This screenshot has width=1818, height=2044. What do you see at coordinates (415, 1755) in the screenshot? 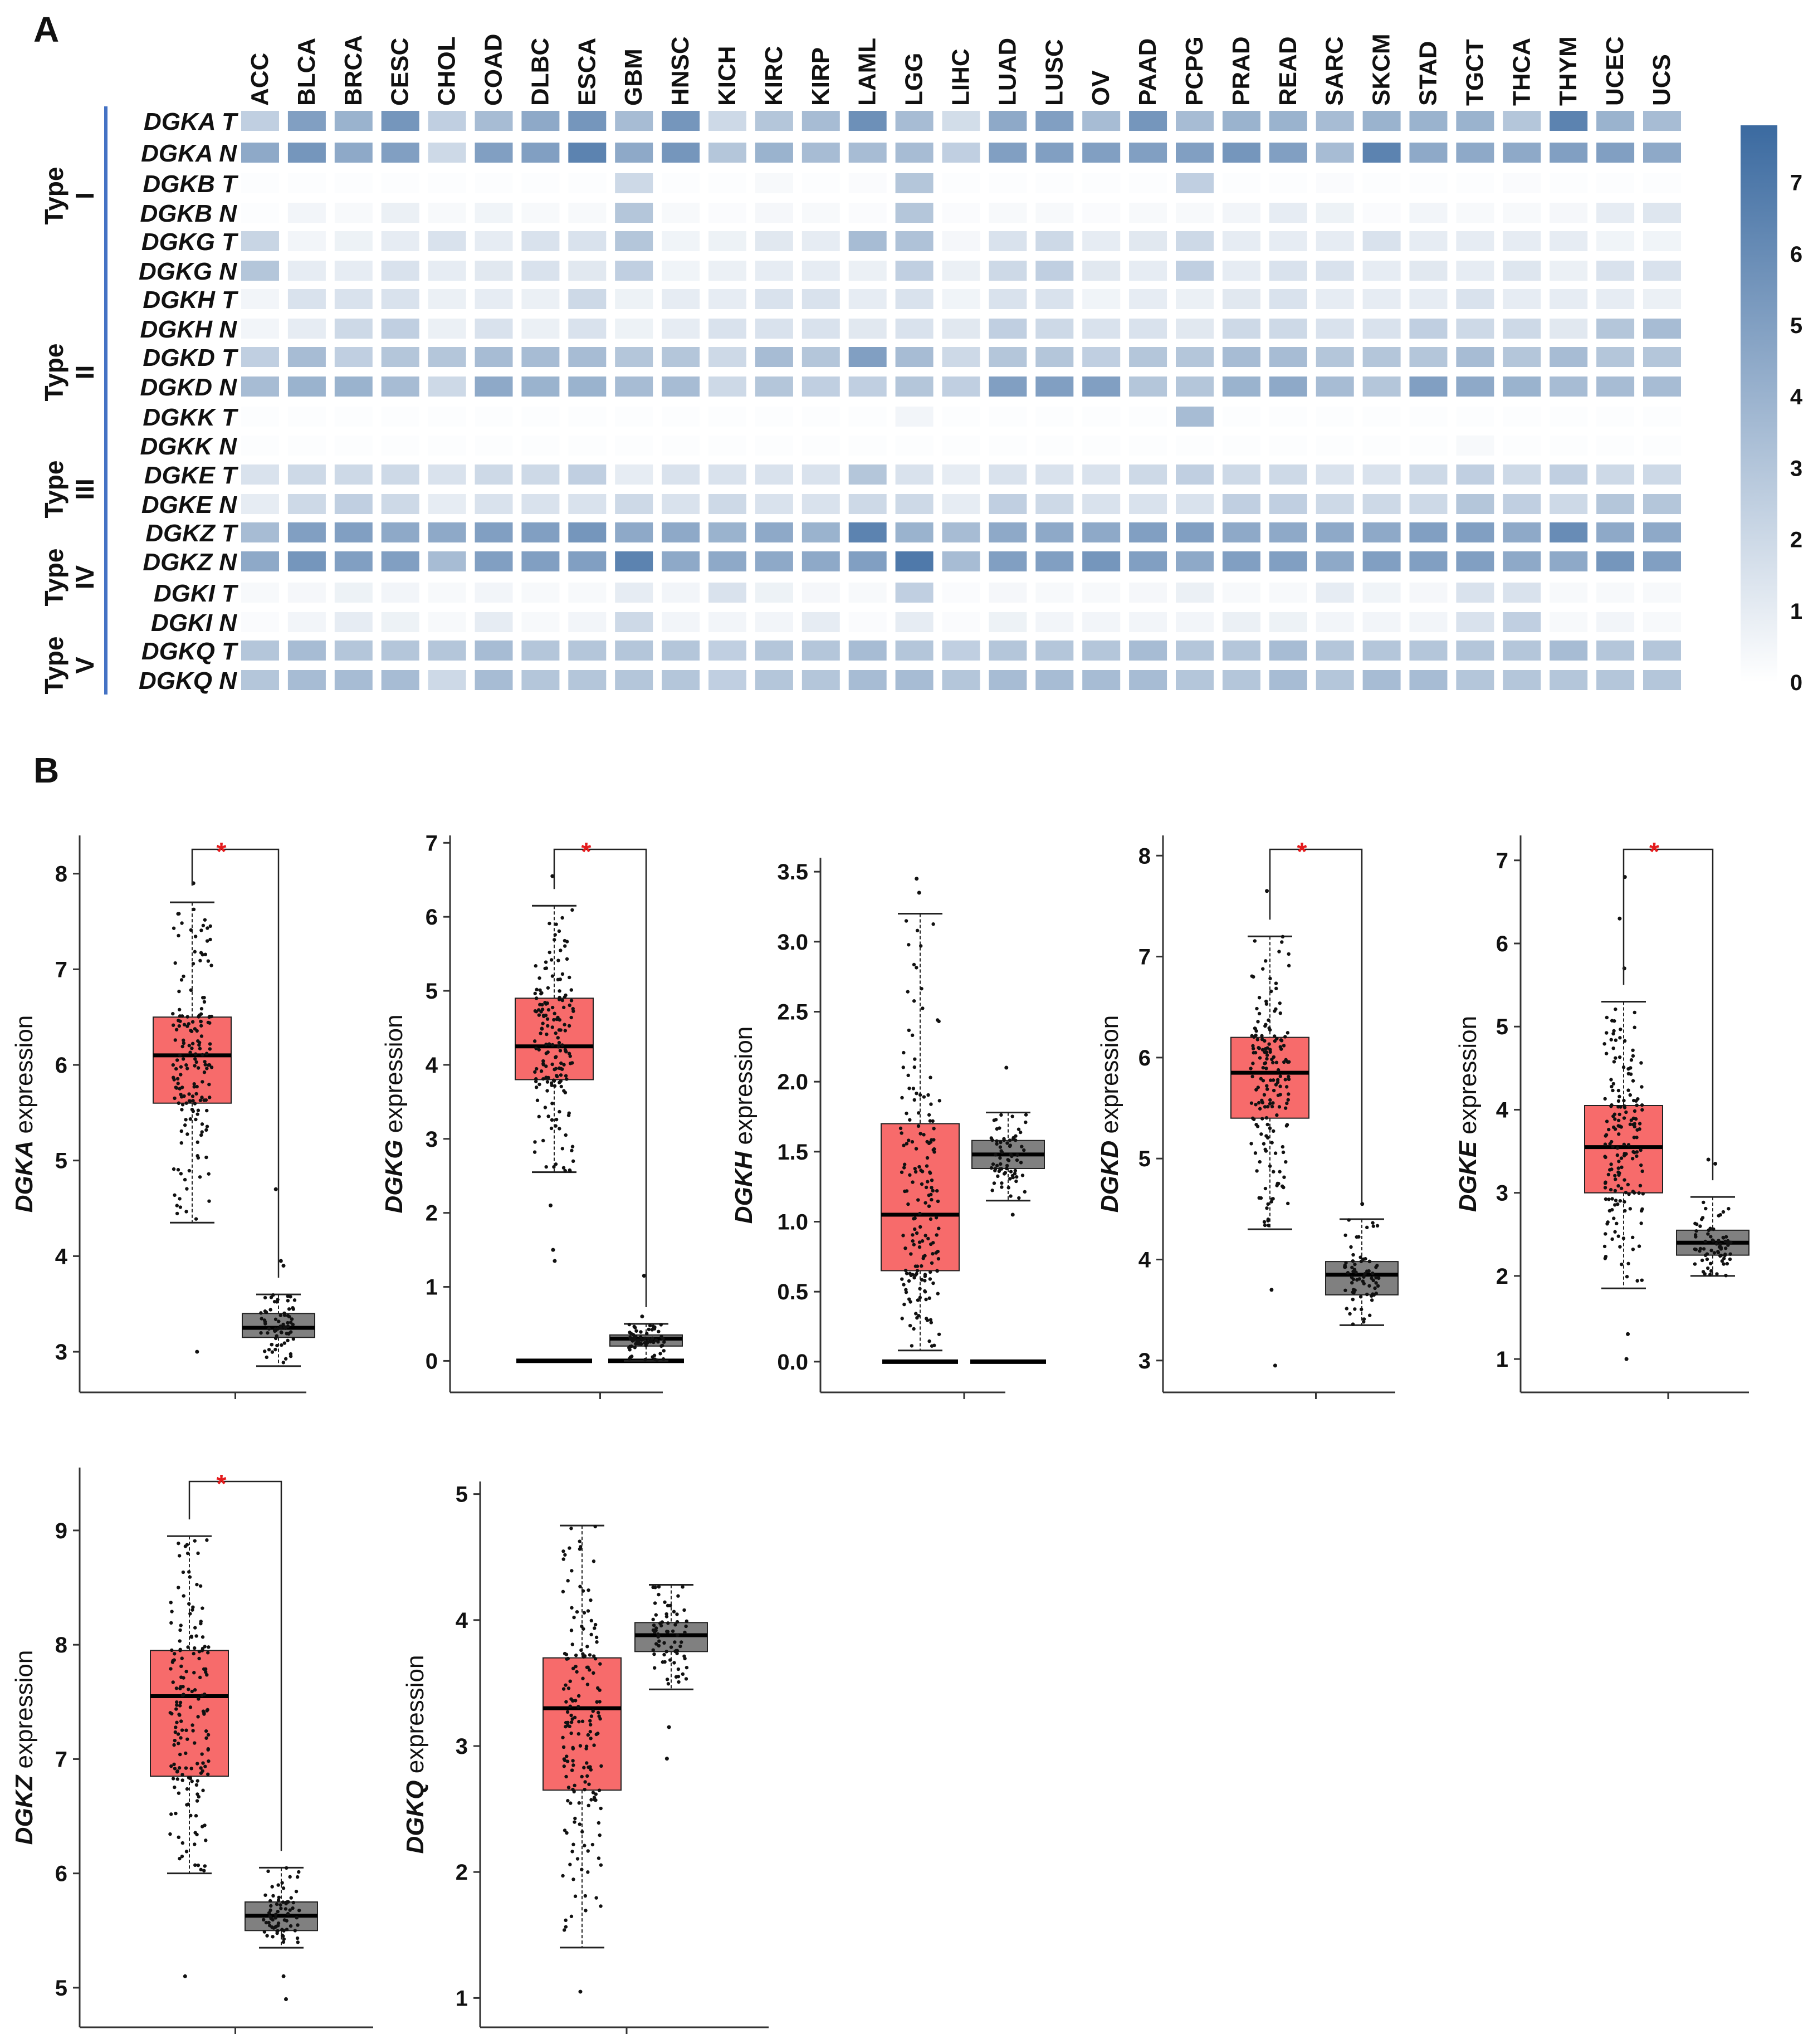
I see `y-axis-label: DGKQ expression` at bounding box center [415, 1755].